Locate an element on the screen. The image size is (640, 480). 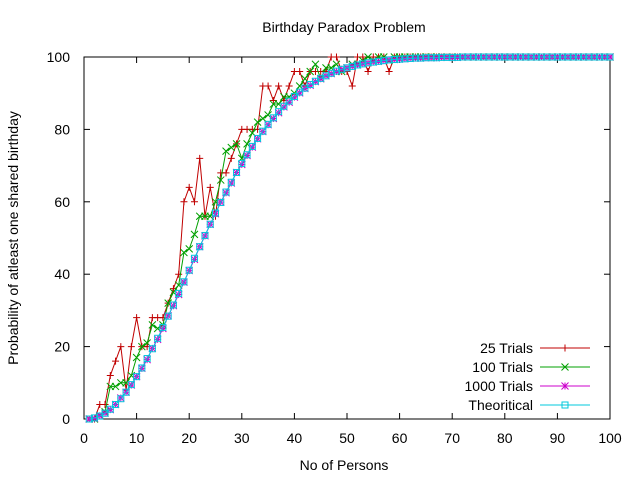
x-tick-label: 40 is located at coordinates (295, 438).